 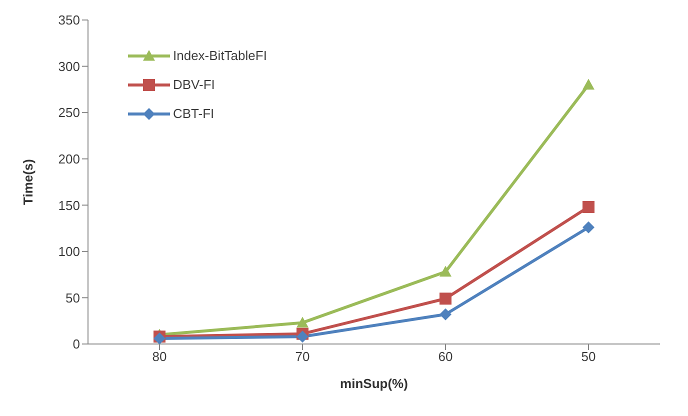 What do you see at coordinates (588, 356) in the screenshot?
I see `x-tick-label: 50` at bounding box center [588, 356].